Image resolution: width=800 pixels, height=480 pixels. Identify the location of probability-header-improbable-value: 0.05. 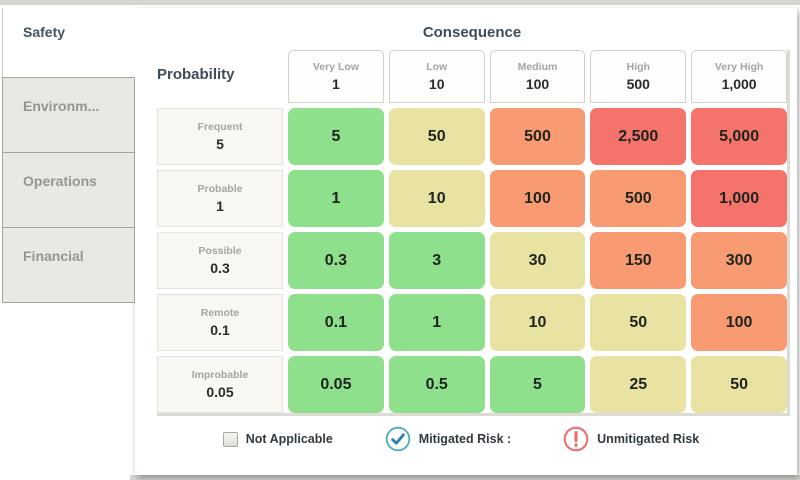
(220, 392).